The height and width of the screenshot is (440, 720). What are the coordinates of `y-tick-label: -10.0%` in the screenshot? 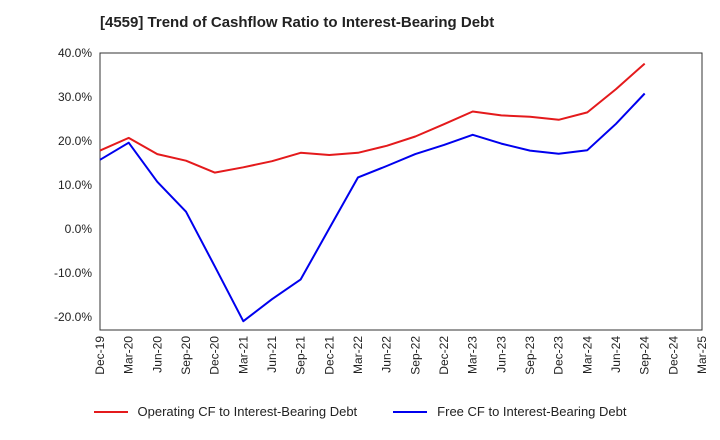 It's located at (73, 273).